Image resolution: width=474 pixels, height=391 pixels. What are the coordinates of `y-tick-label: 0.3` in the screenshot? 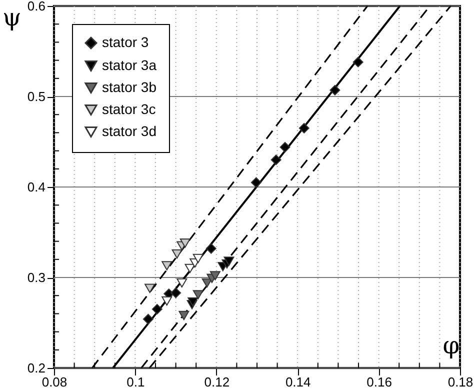 It's located at (36, 277).